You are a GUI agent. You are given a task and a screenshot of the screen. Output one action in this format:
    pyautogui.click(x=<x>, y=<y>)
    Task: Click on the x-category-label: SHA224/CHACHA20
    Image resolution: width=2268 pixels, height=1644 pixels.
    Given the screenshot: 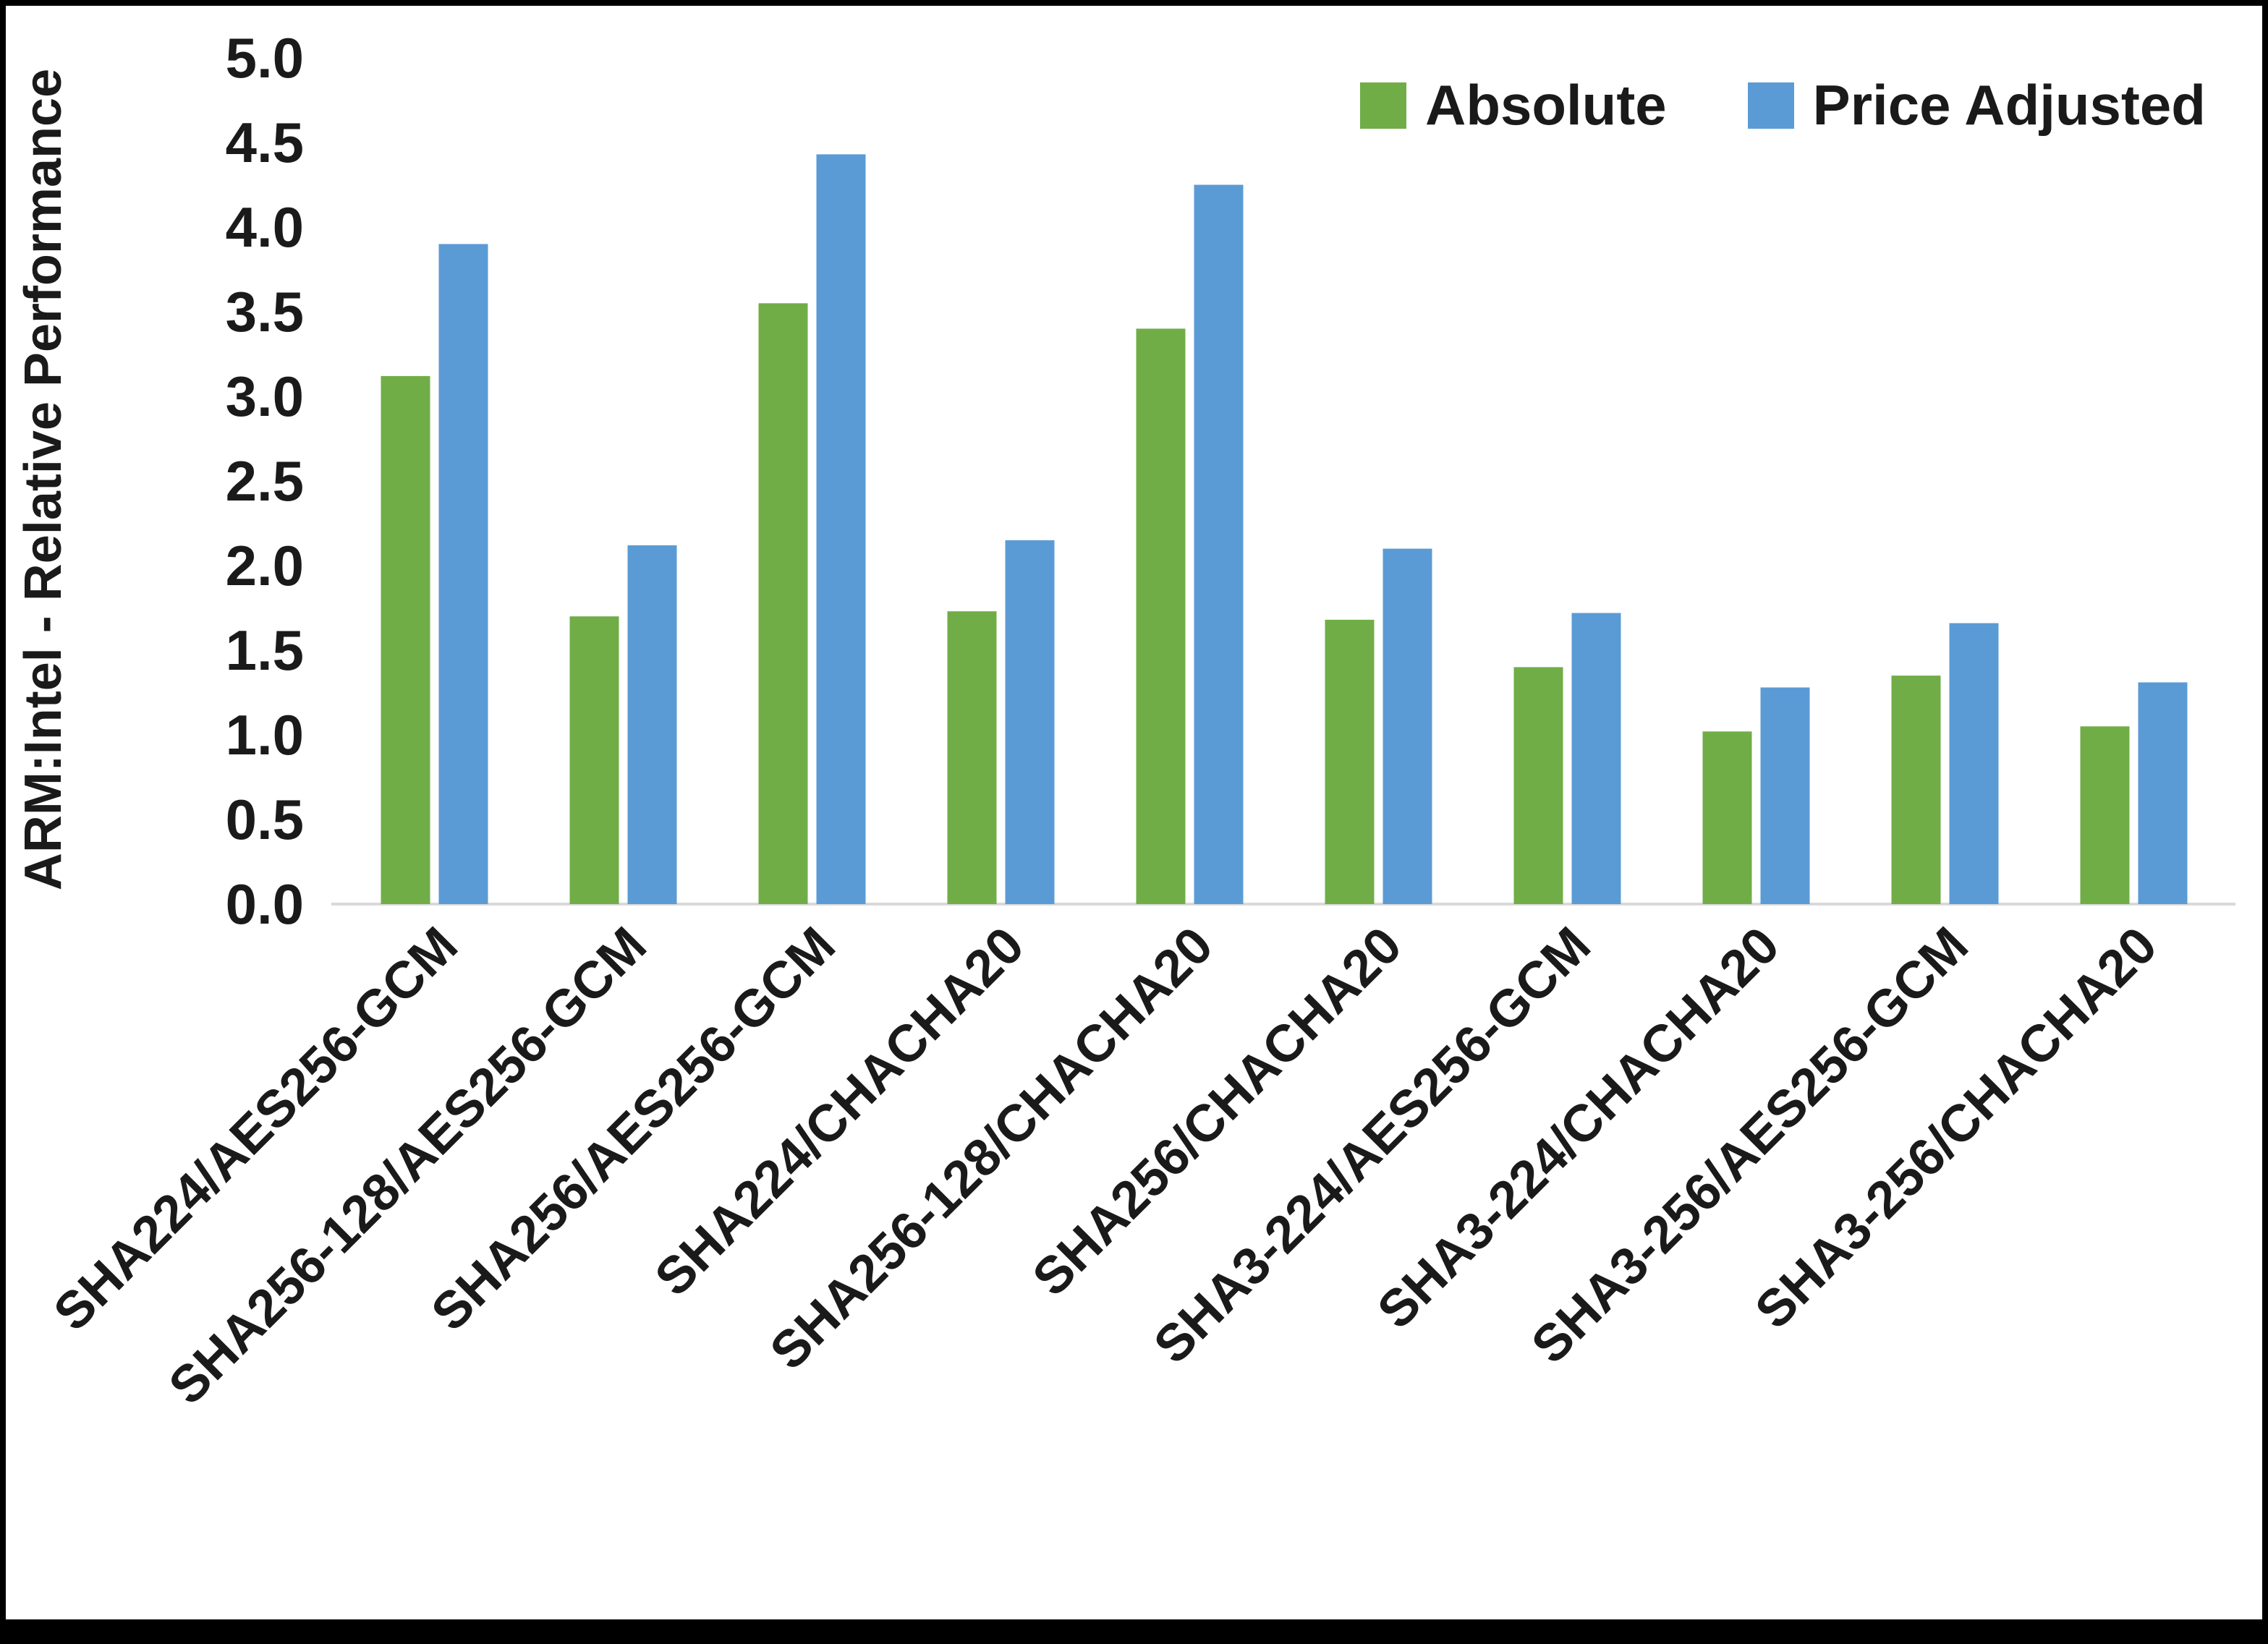 What is the action you would take?
    pyautogui.click(x=839, y=1111)
    